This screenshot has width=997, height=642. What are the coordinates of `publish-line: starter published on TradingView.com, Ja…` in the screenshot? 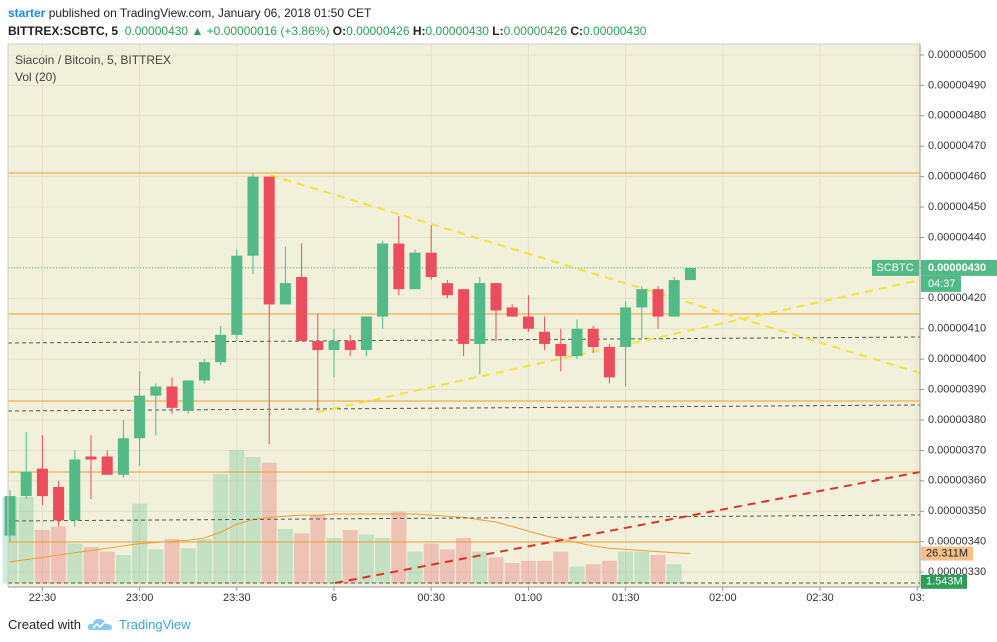 It's located at (327, 13).